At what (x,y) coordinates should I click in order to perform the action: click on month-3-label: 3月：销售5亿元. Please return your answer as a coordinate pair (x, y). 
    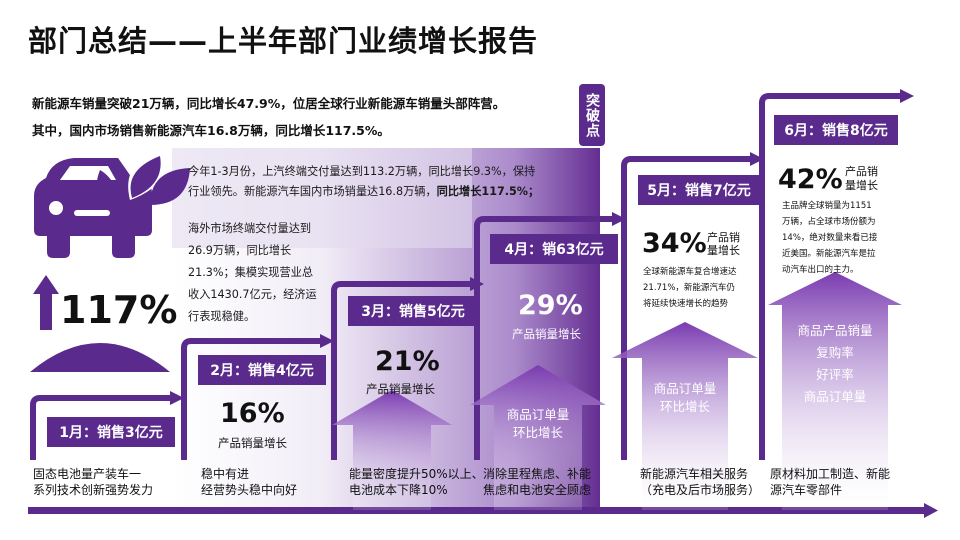
    Looking at the image, I should click on (413, 311).